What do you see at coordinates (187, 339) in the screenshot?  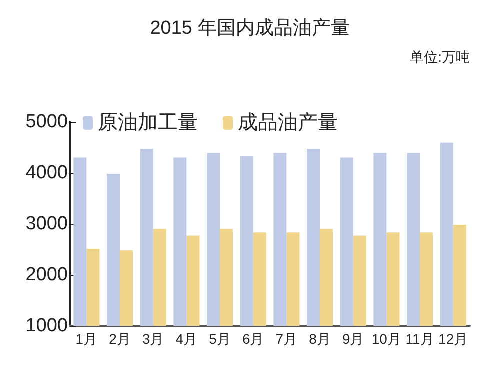 I see `x-tick-label: 4月` at bounding box center [187, 339].